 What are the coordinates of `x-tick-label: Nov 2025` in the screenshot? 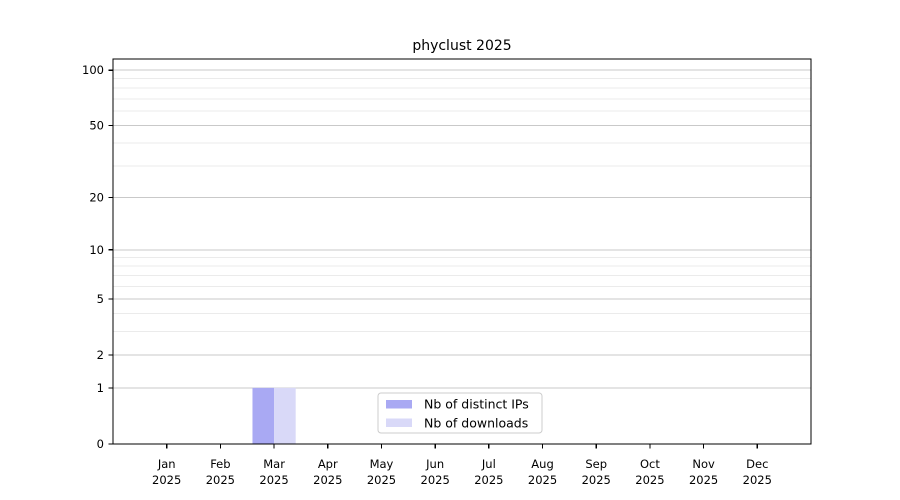 It's located at (703, 472).